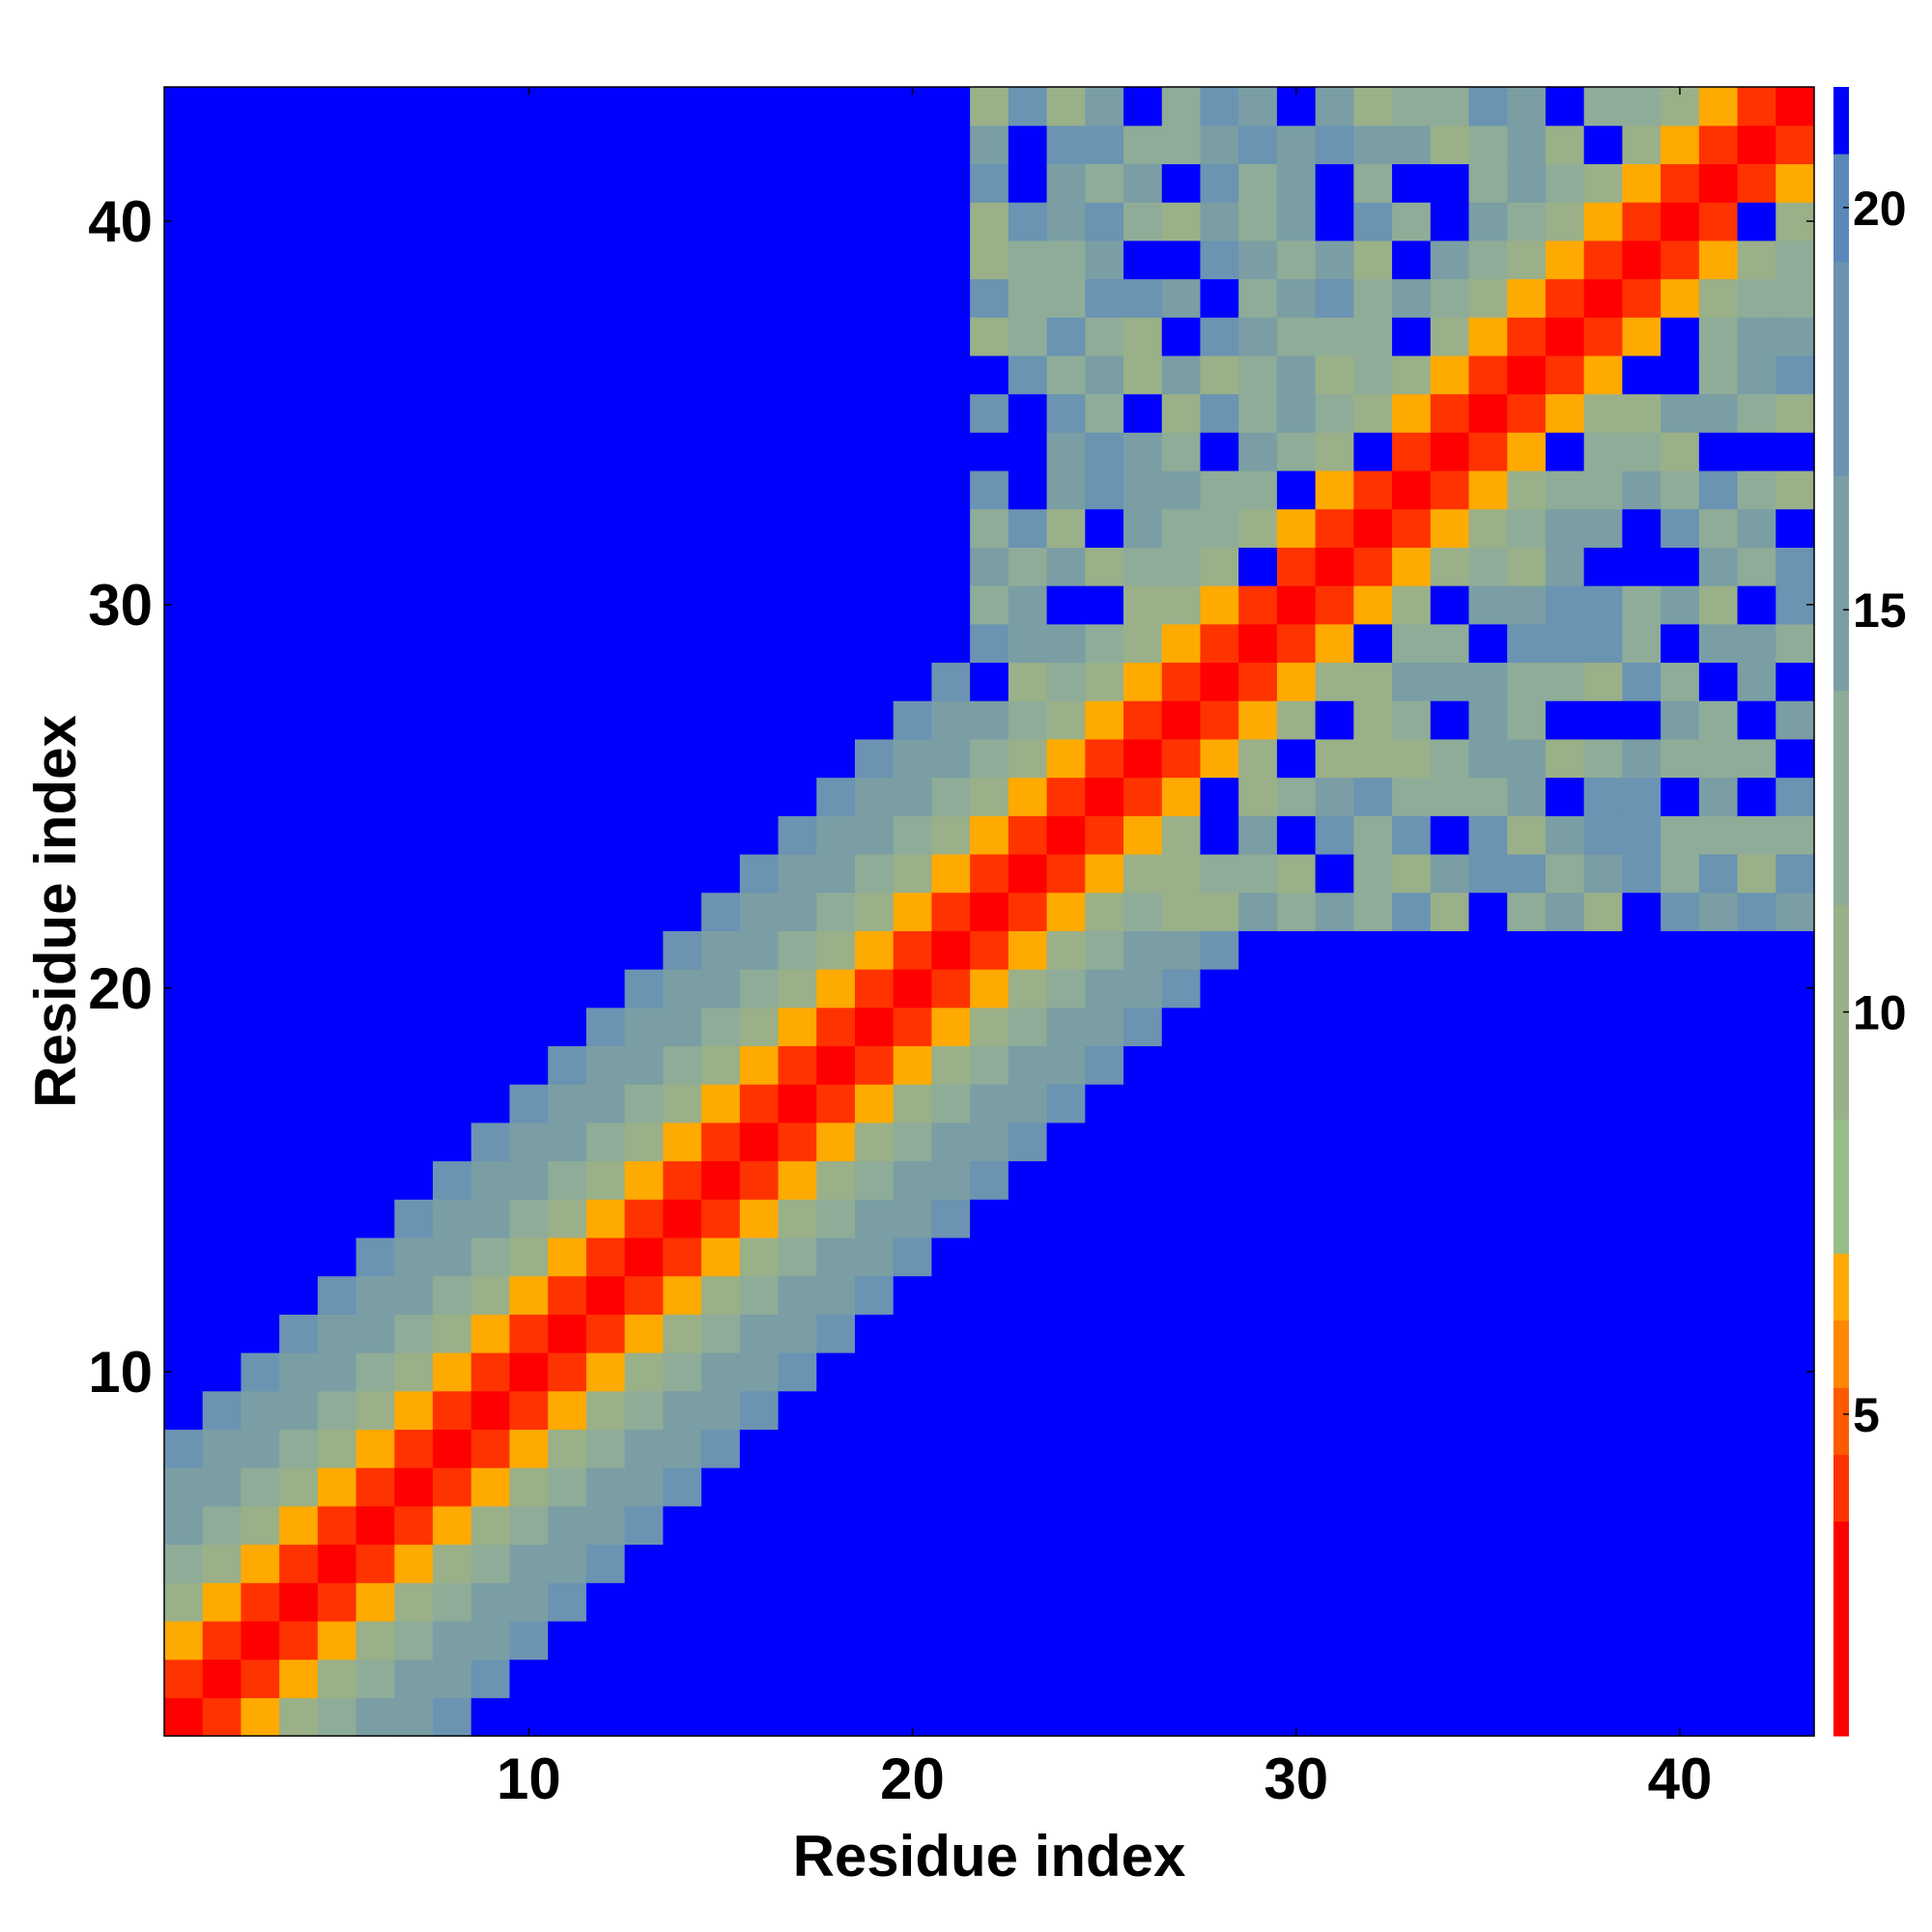 This screenshot has width=1932, height=1932. I want to click on colorbar-segment, so click(1841, 798).